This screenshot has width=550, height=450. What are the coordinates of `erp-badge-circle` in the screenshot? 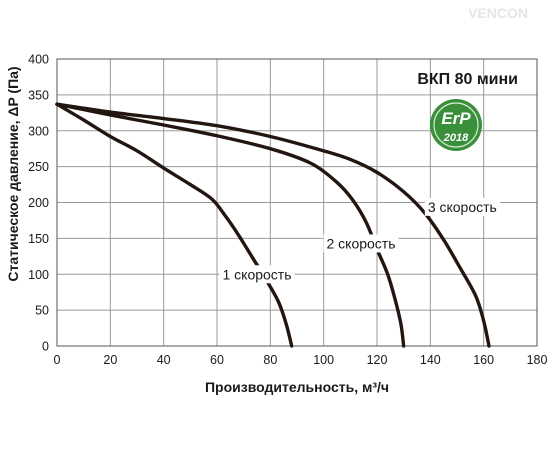 It's located at (456, 125).